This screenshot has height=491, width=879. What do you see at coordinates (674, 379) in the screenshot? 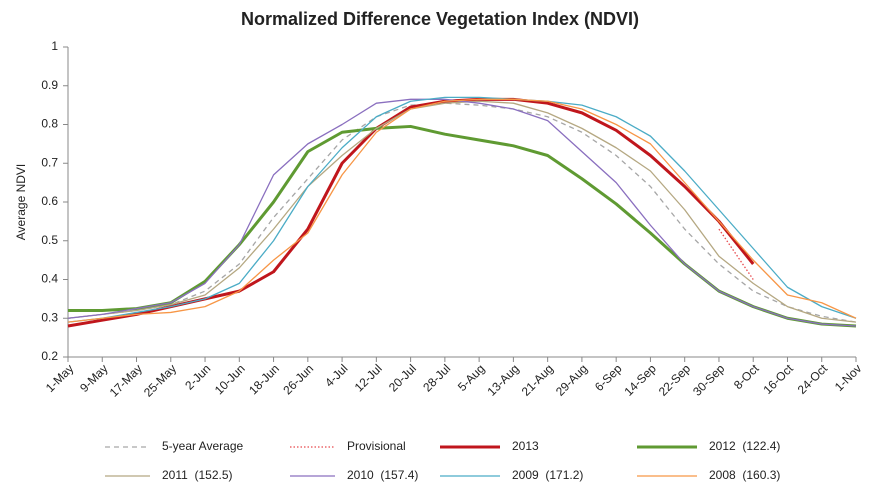
I see `x-tick-label: 22-Sep` at bounding box center [674, 379].